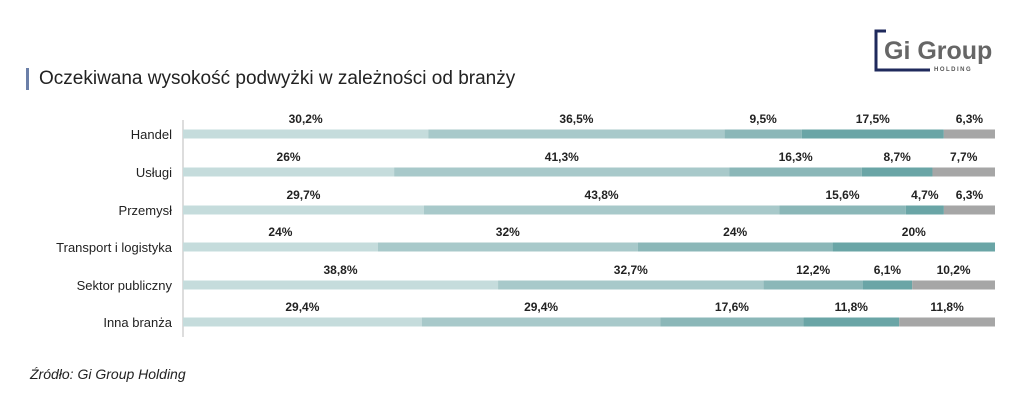 The height and width of the screenshot is (407, 1024). I want to click on gi-group-logo: Gi Group HOLDING, so click(933, 51).